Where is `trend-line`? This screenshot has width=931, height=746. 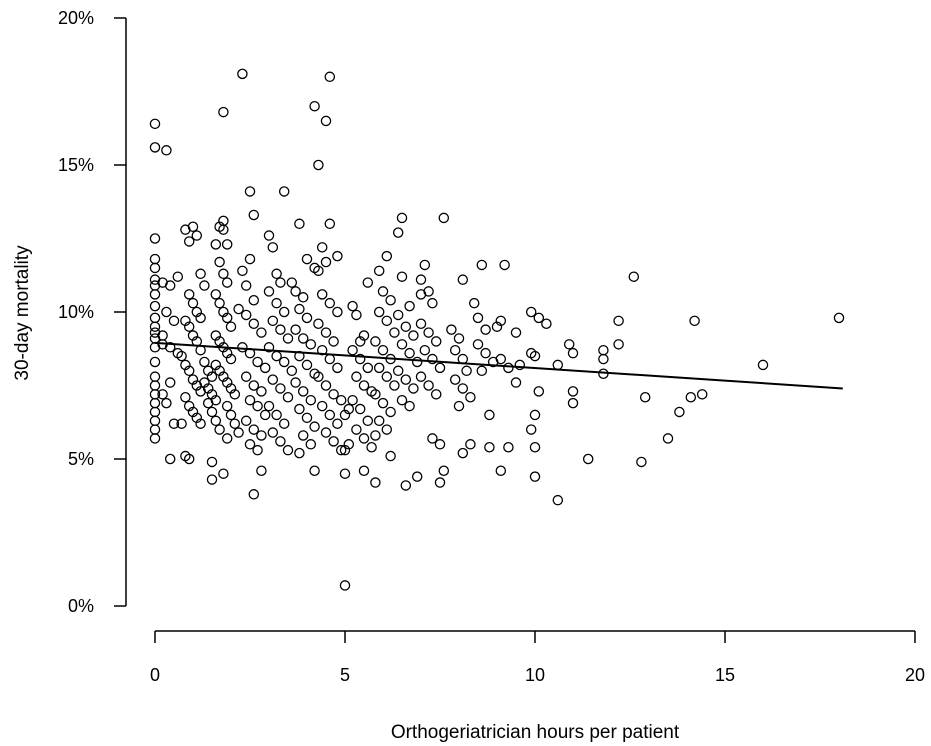 trend-line is located at coordinates (498, 365).